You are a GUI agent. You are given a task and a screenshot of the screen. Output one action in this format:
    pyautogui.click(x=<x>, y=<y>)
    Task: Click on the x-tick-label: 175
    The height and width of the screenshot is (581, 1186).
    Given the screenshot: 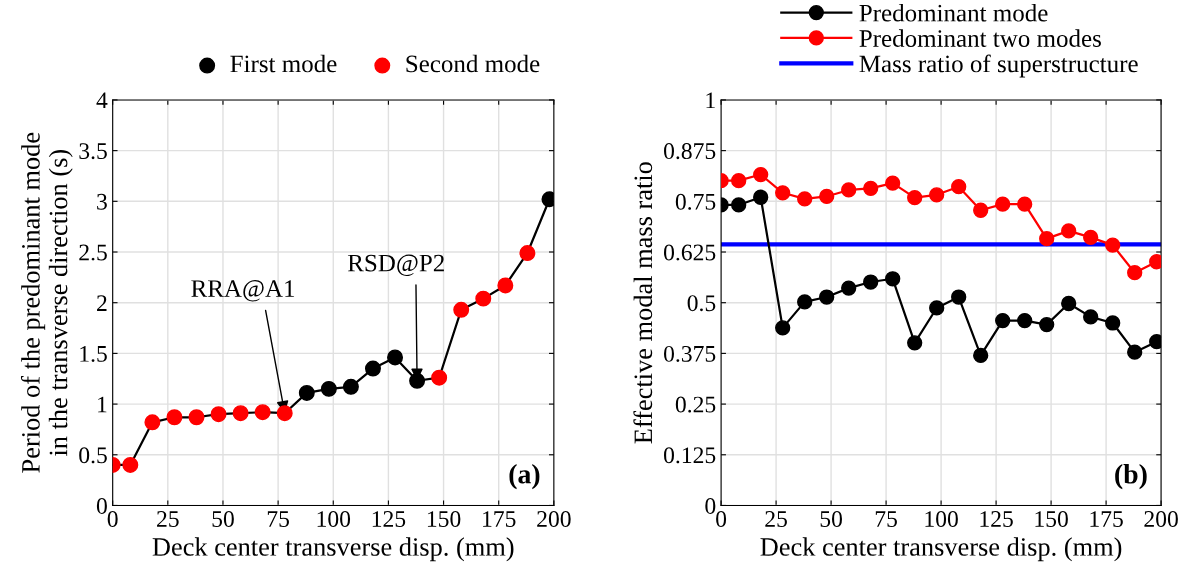 What is the action you would take?
    pyautogui.click(x=499, y=519)
    